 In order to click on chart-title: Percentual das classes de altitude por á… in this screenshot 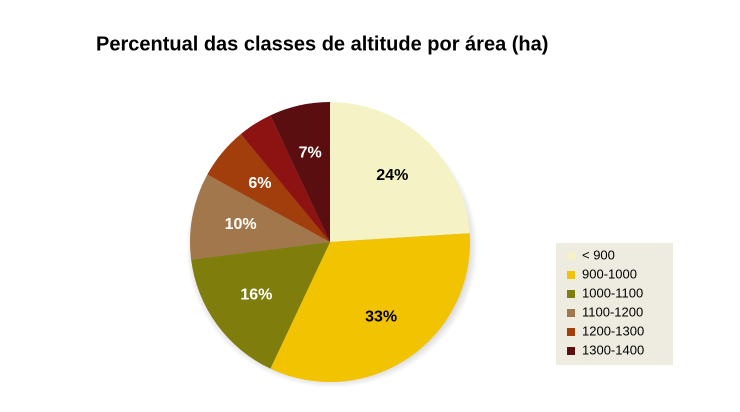, I will do `click(322, 44)`.